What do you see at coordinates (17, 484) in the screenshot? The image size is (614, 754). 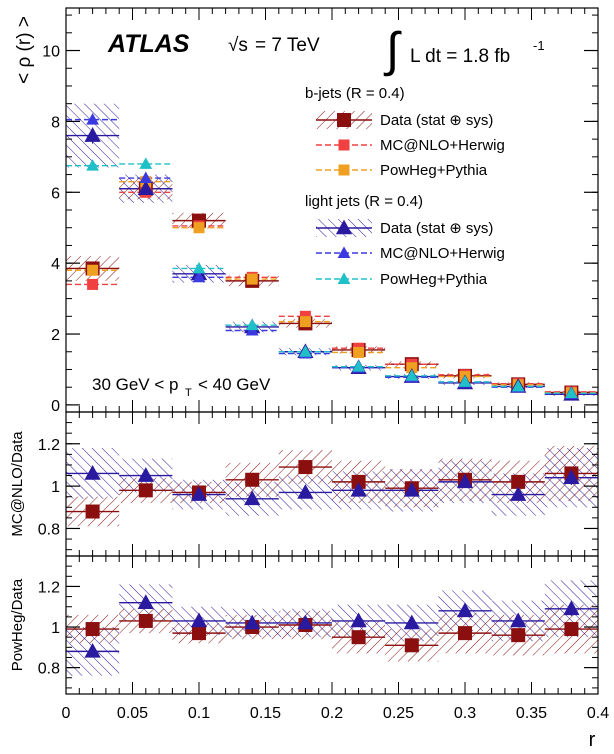 I see `ratio1-y-axis-label: MC@NLO/Data` at bounding box center [17, 484].